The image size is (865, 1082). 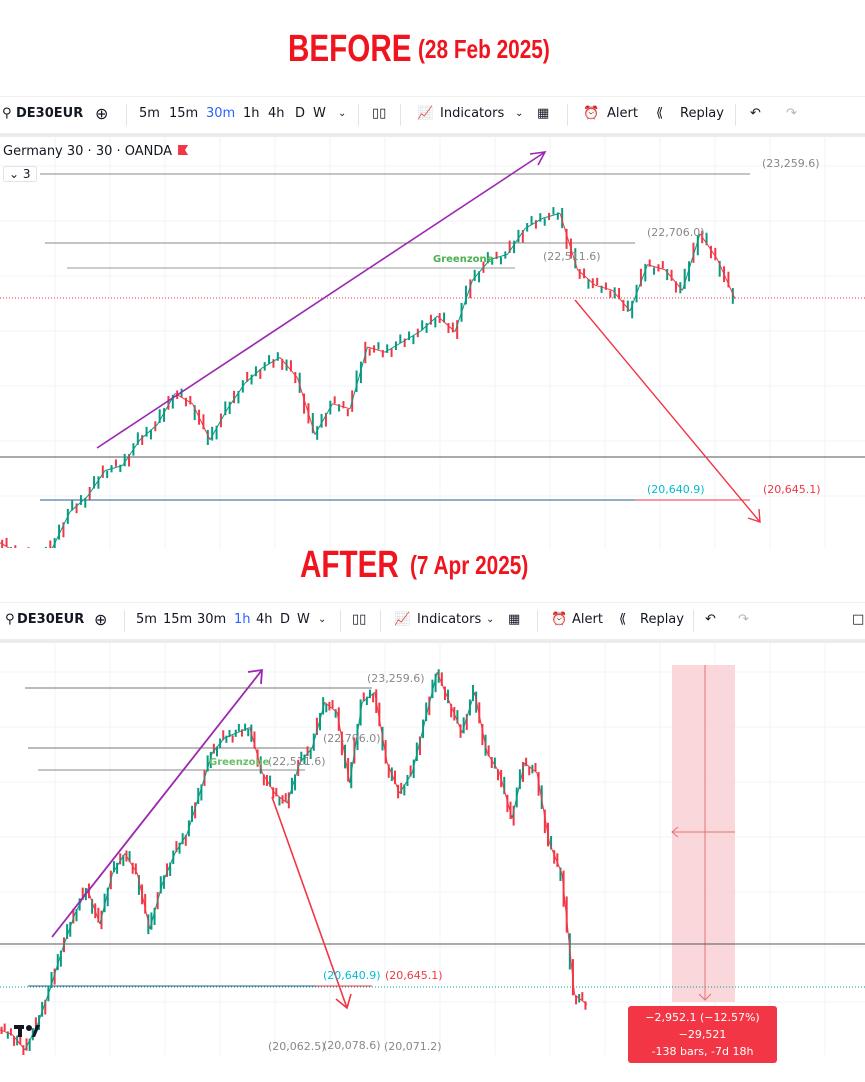 What do you see at coordinates (183, 150) in the screenshot?
I see `flag-icon` at bounding box center [183, 150].